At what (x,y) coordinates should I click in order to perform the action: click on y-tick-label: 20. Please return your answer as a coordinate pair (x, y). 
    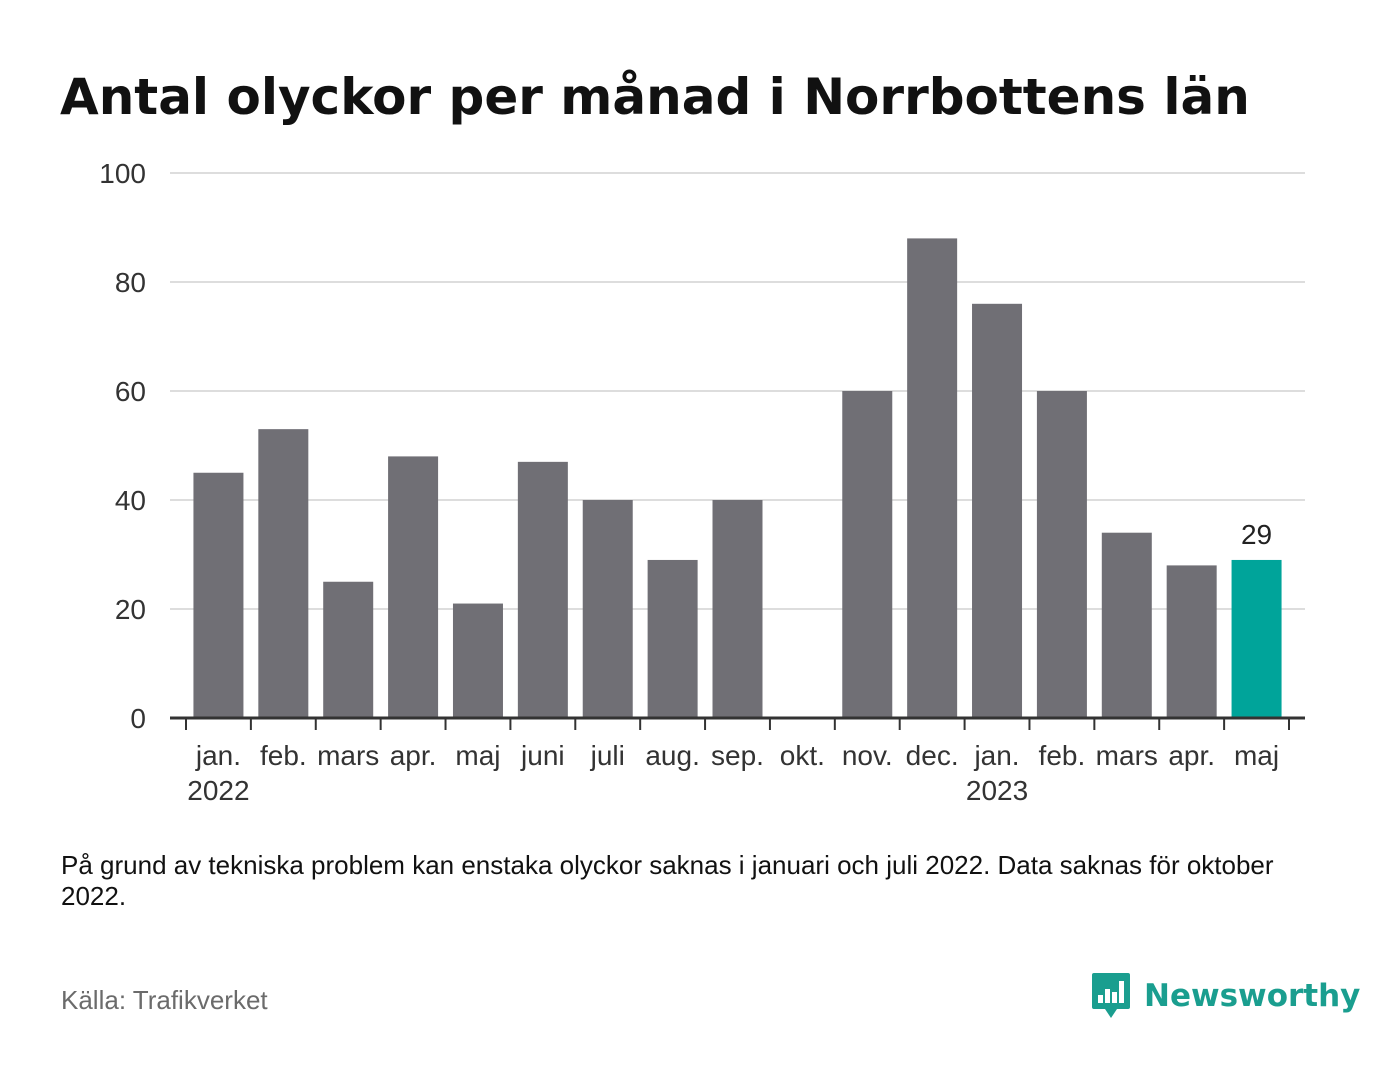
    Looking at the image, I should click on (130, 609).